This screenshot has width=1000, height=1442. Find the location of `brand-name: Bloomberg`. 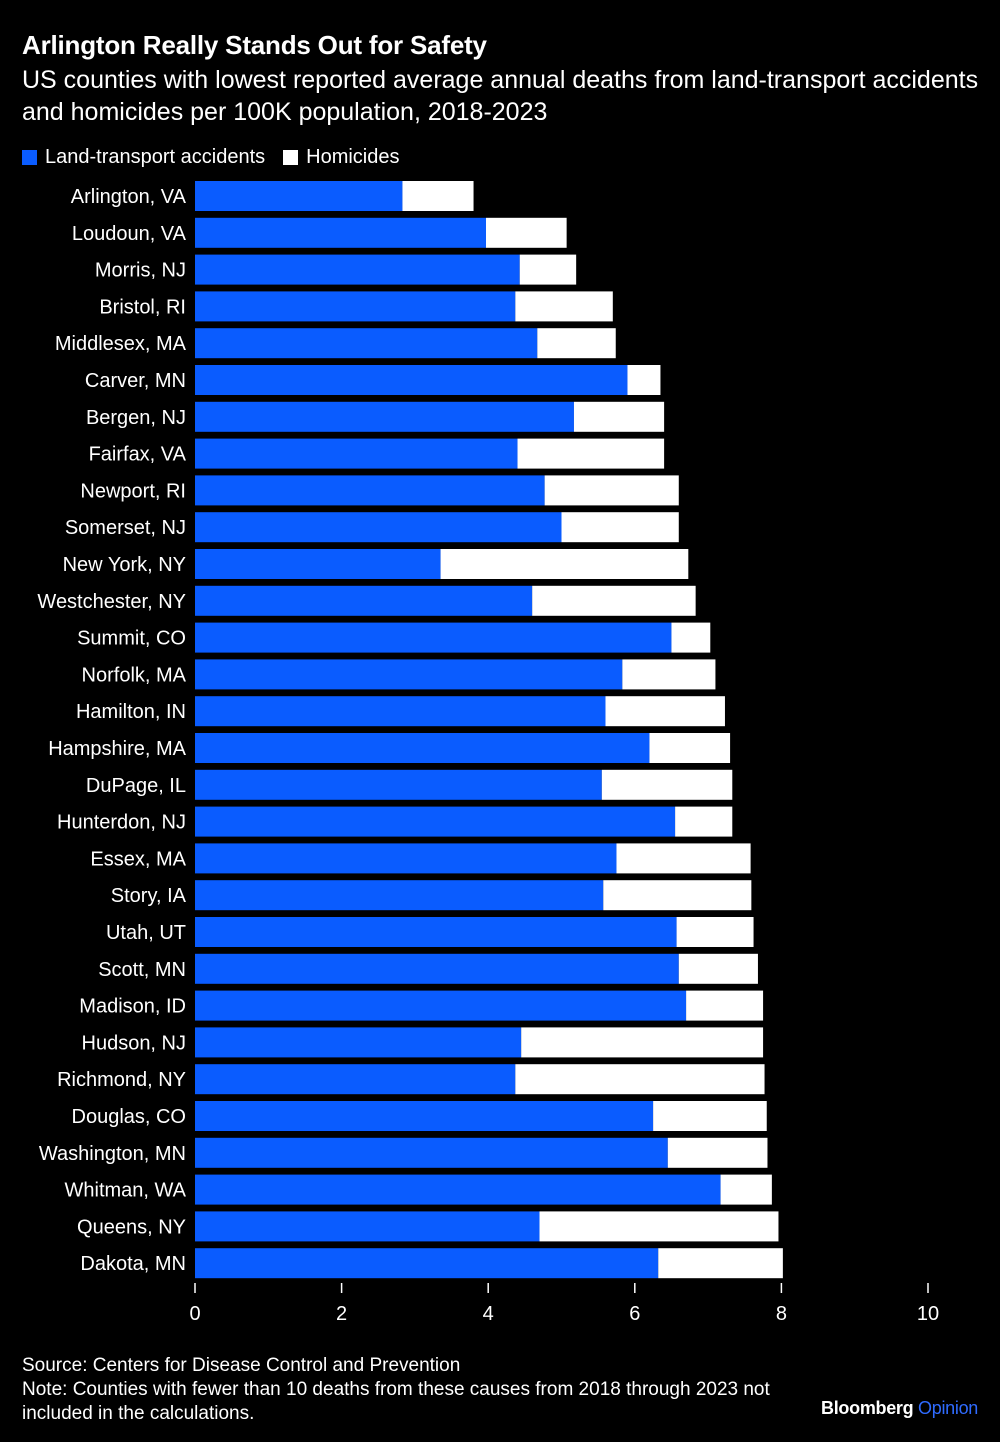

brand-name: Bloomberg is located at coordinates (867, 1408).